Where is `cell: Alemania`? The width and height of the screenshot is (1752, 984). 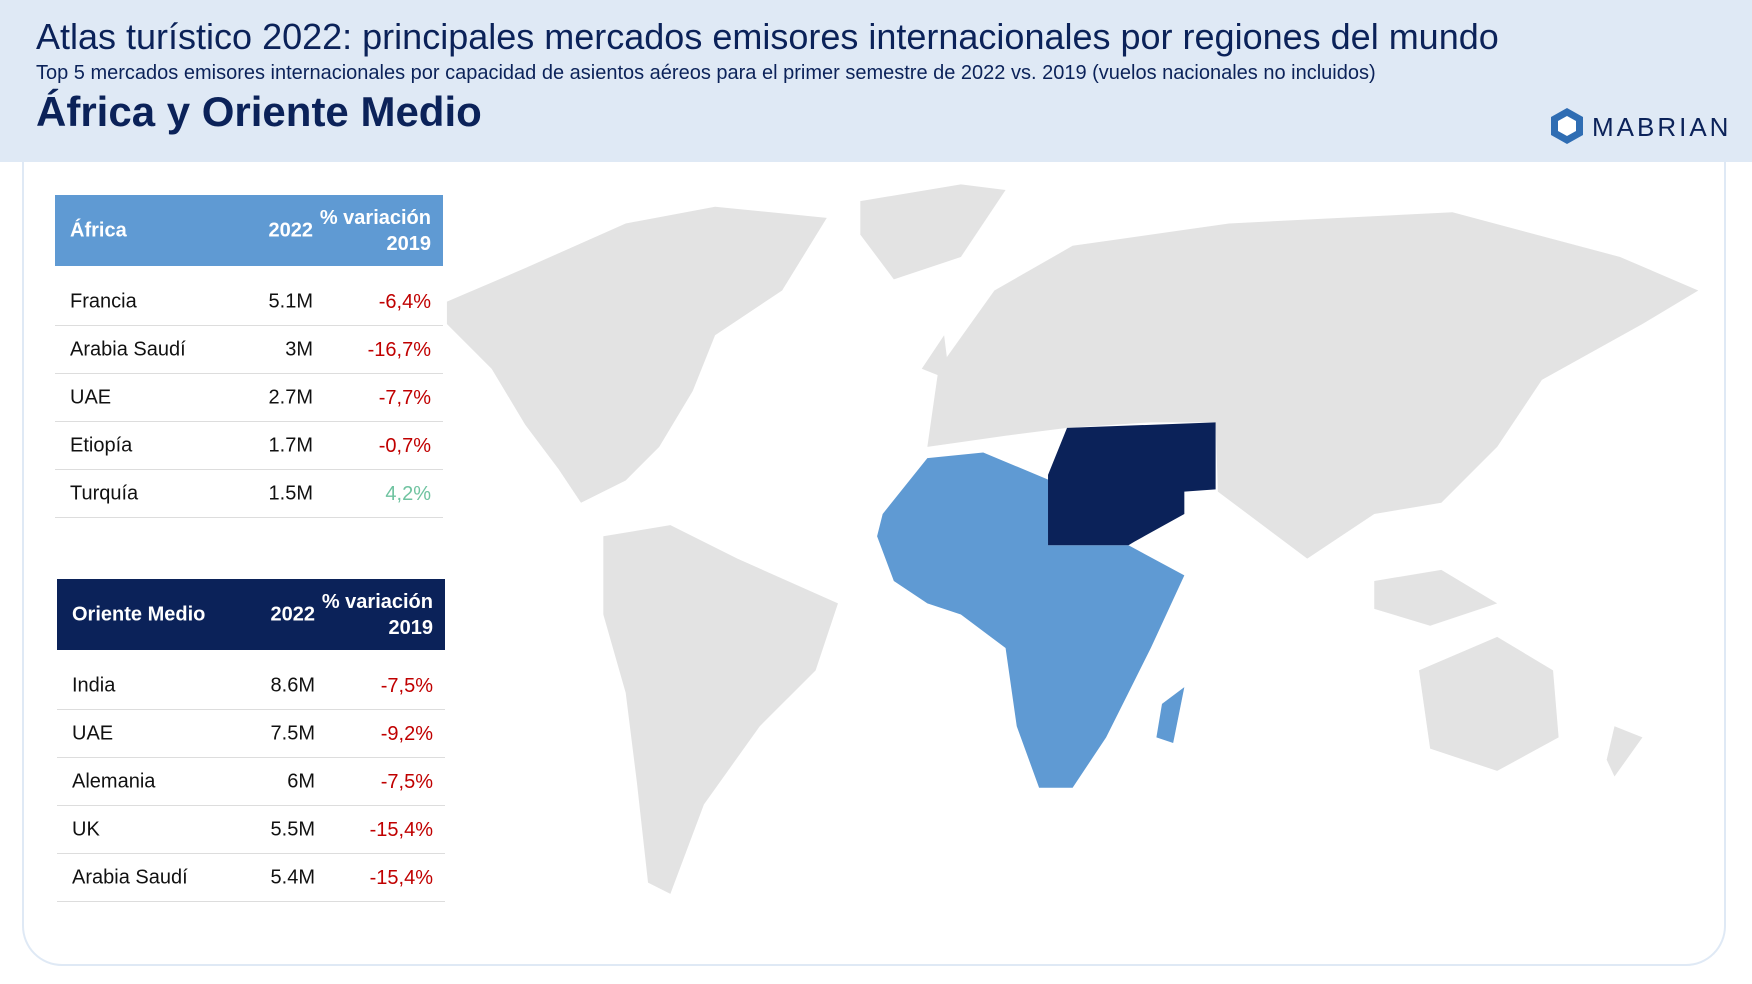 cell: Alemania is located at coordinates (114, 781).